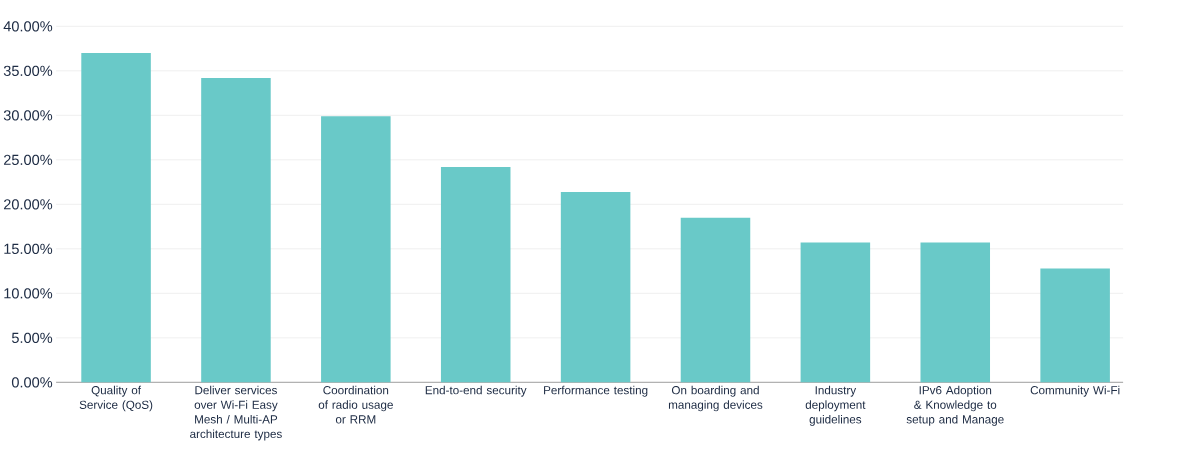  What do you see at coordinates (1075, 391) in the screenshot?
I see `x-tick-label: Community Wi-Fi` at bounding box center [1075, 391].